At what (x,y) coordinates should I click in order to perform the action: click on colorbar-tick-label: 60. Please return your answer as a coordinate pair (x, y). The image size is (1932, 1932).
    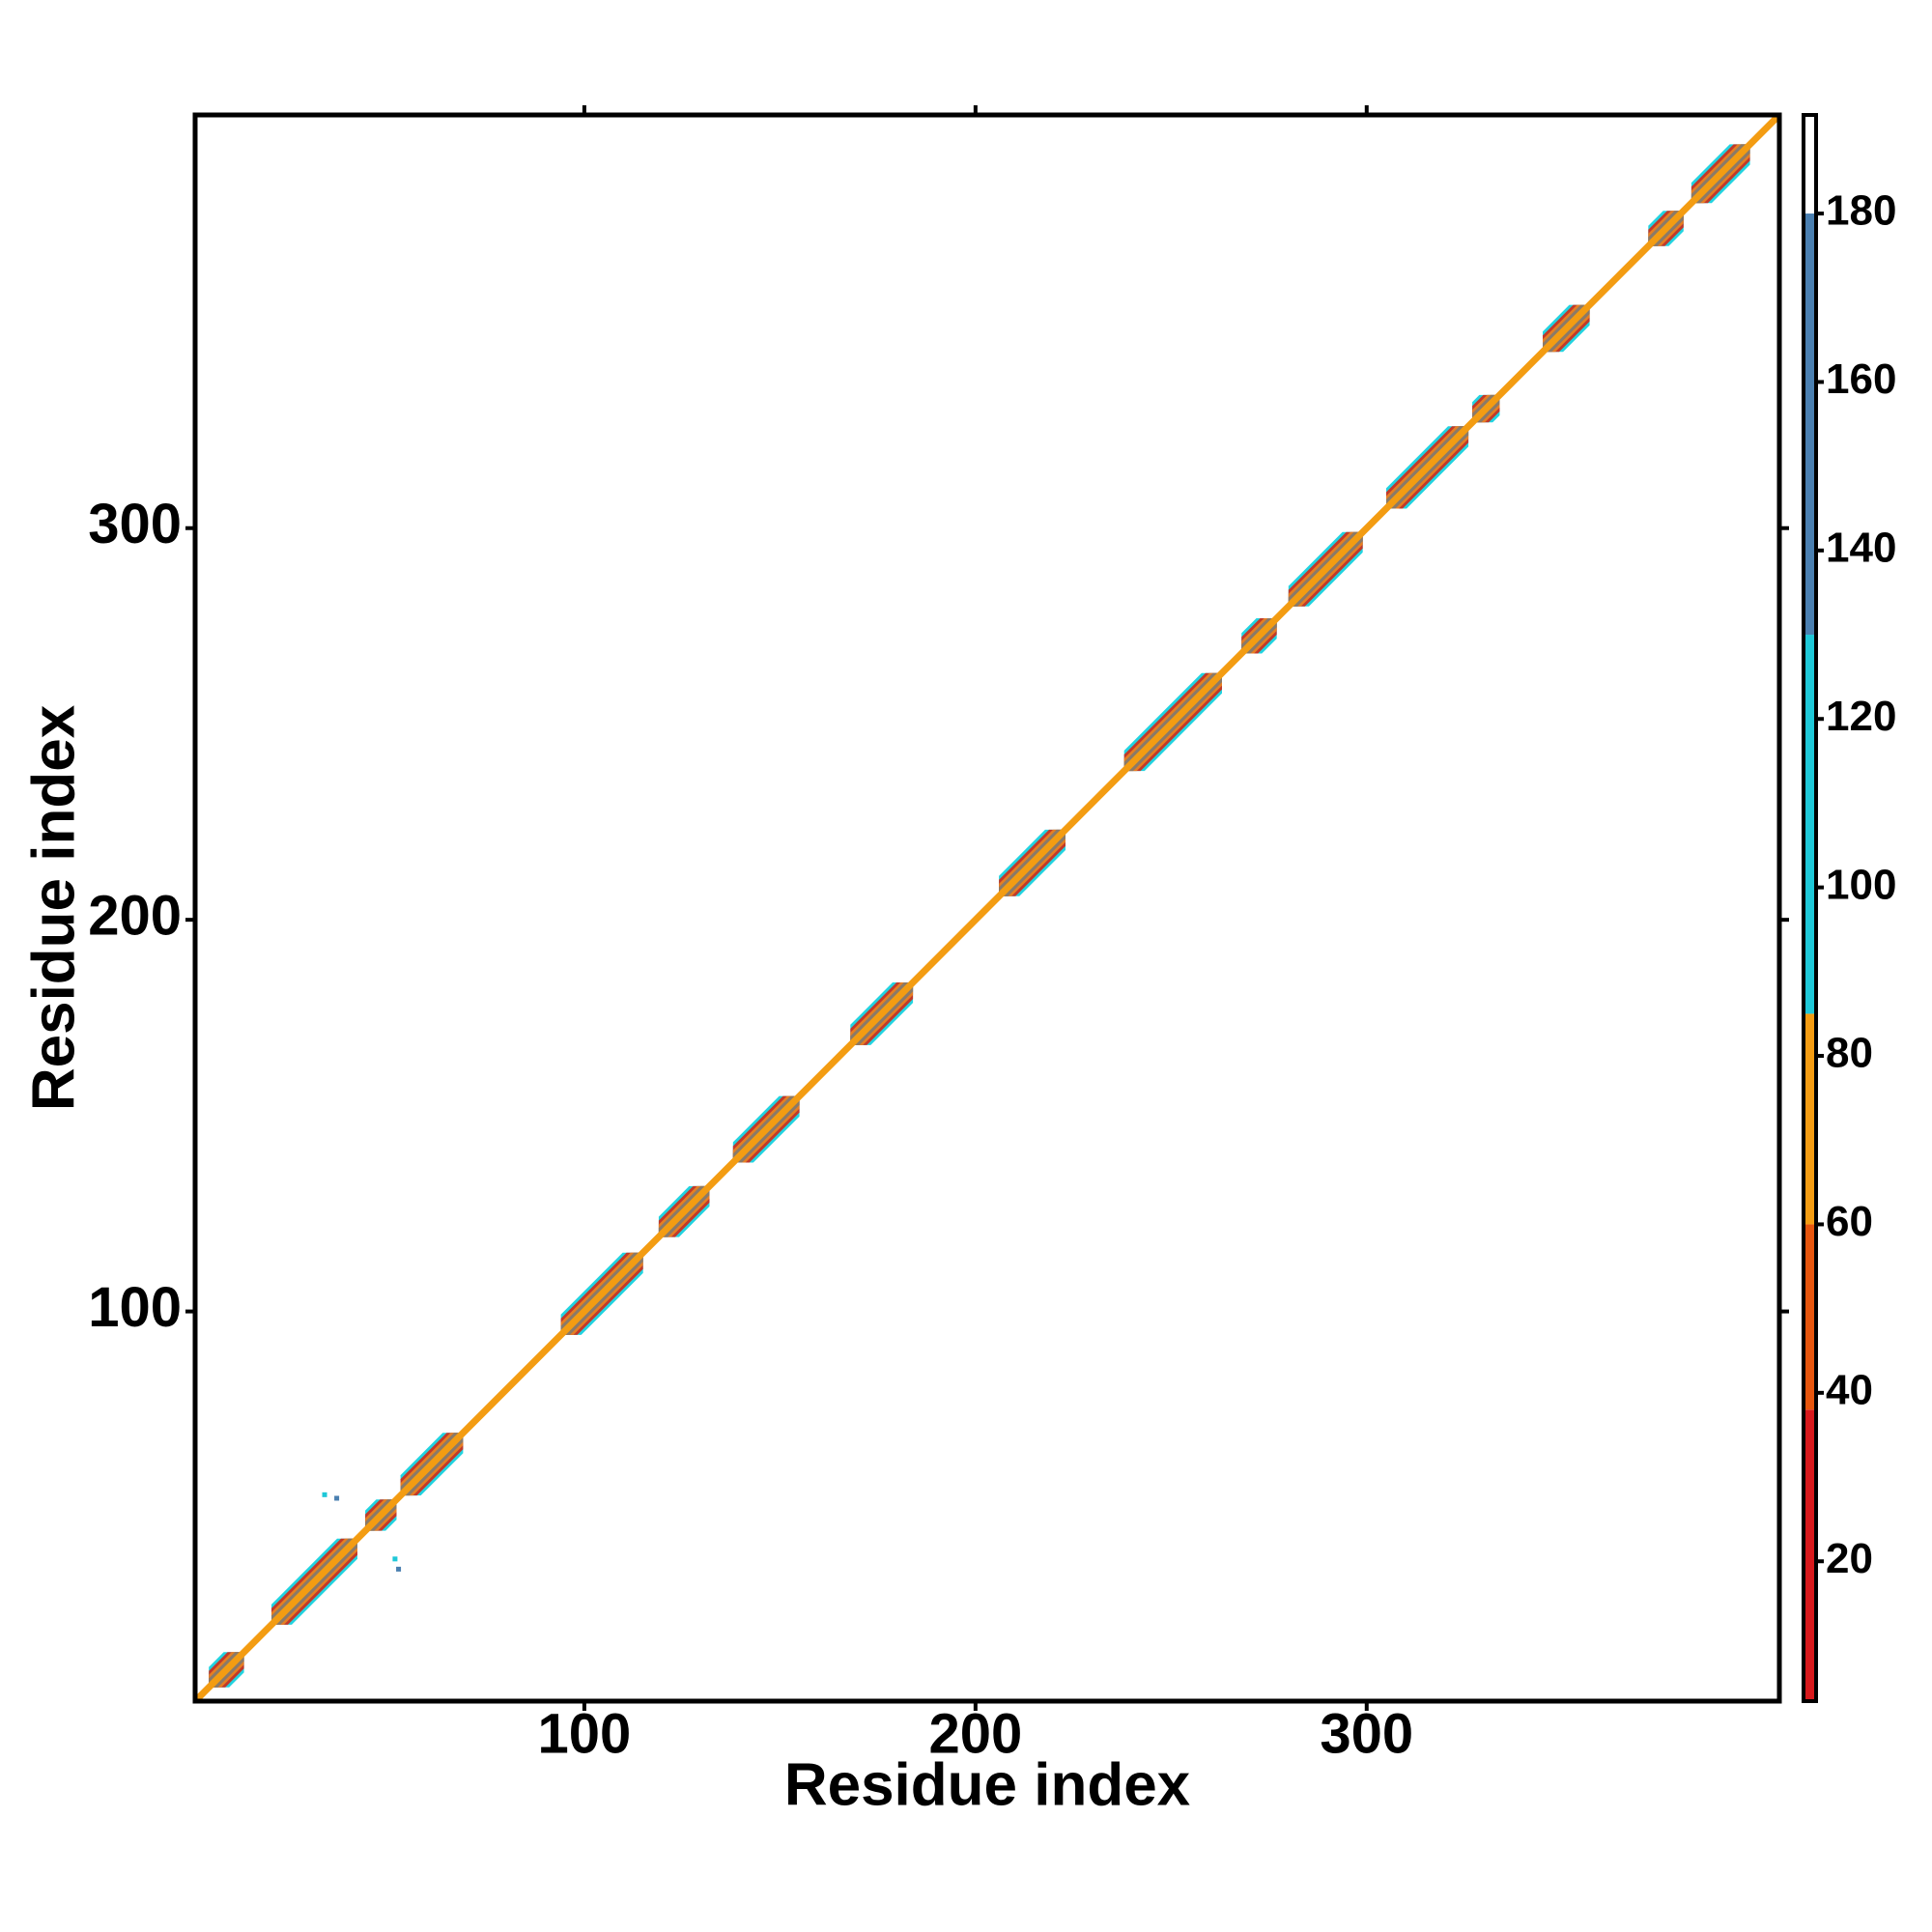
    Looking at the image, I should click on (1849, 1221).